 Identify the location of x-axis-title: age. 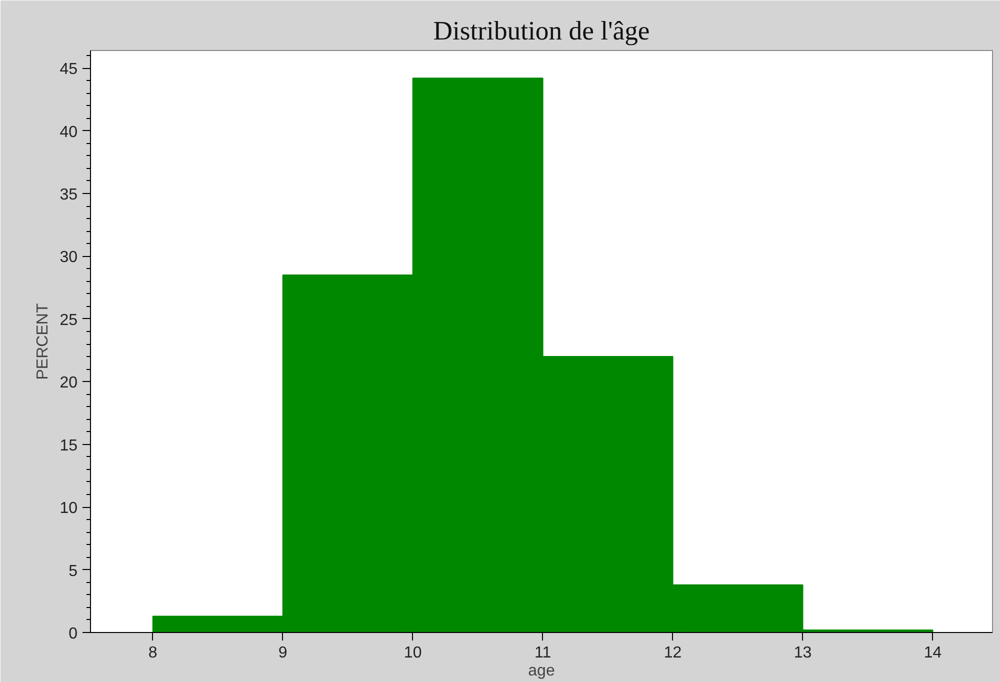
(541, 671).